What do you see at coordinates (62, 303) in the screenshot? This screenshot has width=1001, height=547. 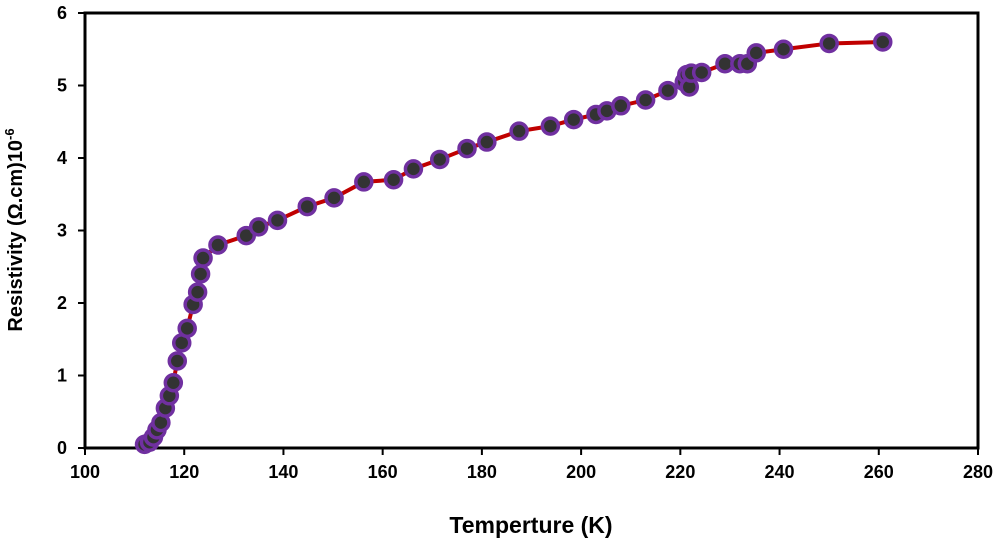 I see `y-tick-label: 2` at bounding box center [62, 303].